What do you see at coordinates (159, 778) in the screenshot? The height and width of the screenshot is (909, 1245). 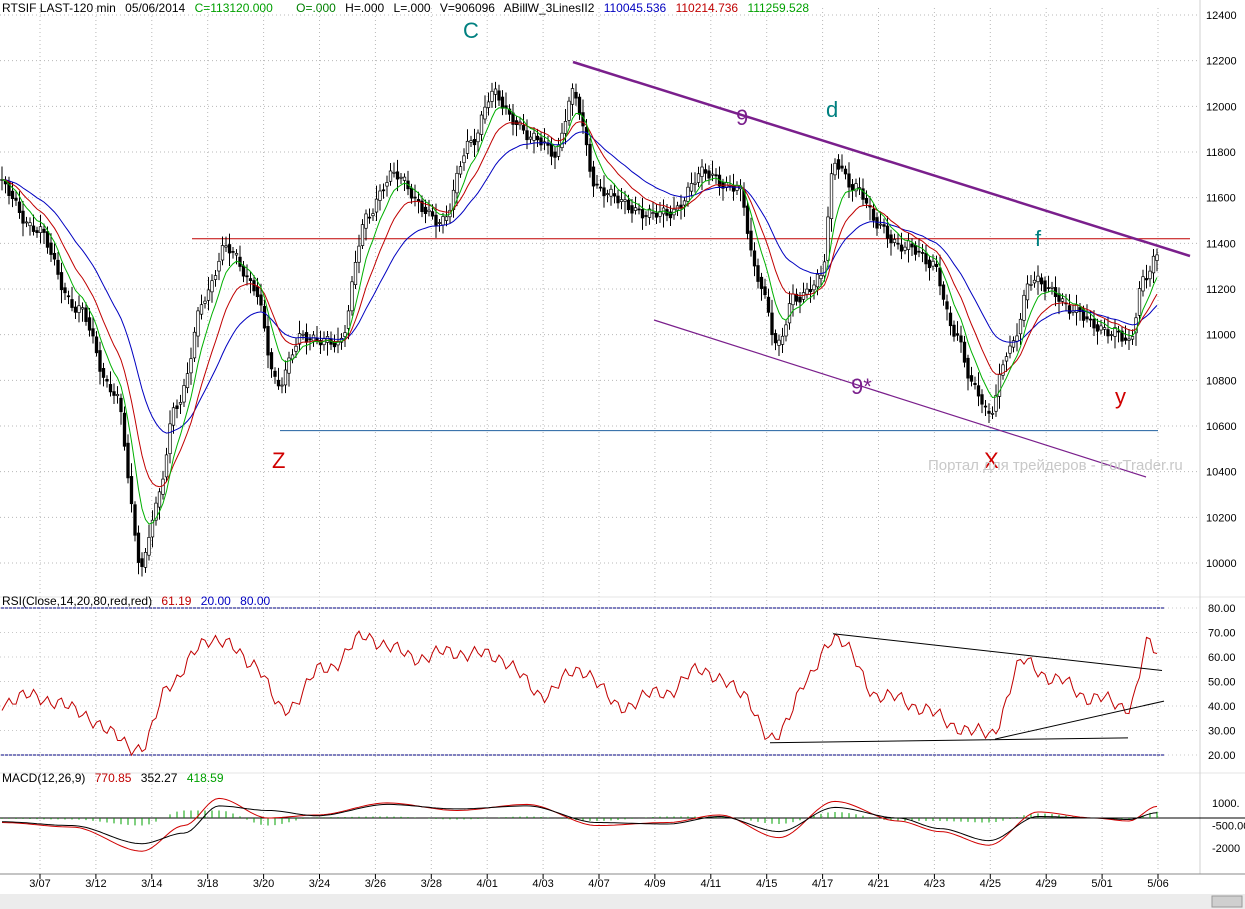 I see `macd-signal-value: 352.27` at bounding box center [159, 778].